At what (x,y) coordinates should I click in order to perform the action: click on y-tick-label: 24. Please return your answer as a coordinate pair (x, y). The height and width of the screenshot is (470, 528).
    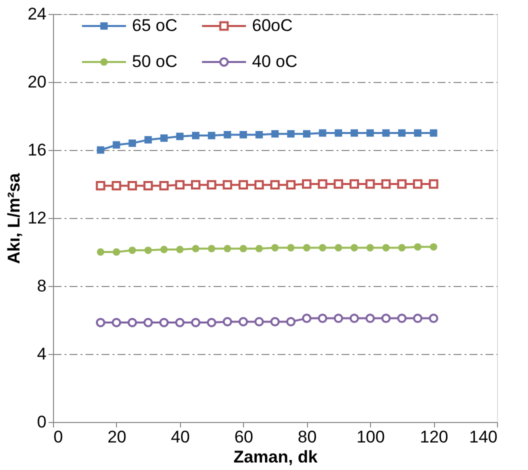
    Looking at the image, I should click on (37, 14).